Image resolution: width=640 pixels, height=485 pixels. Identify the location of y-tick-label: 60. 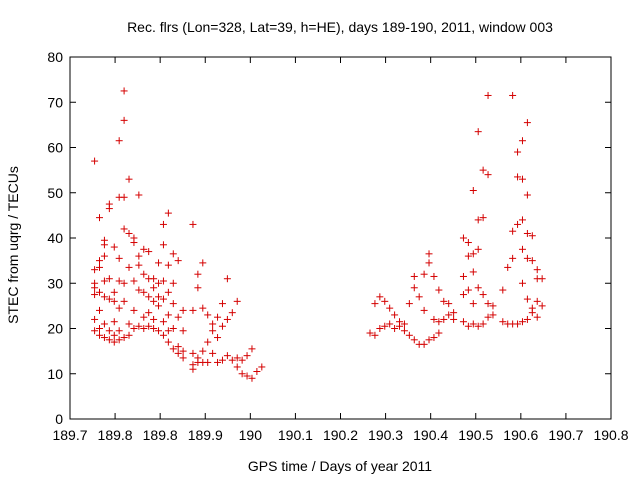
(55, 148).